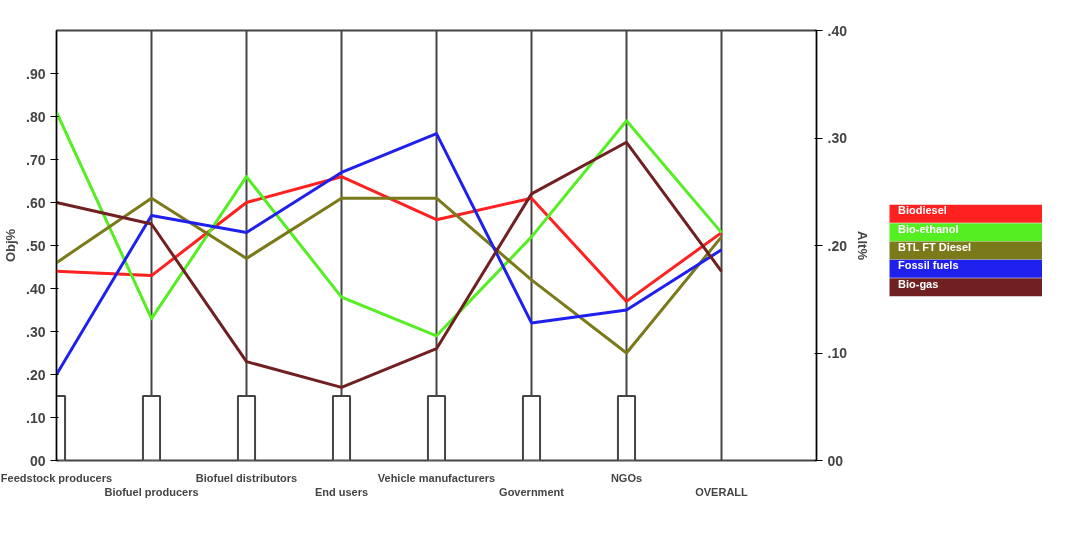 The image size is (1089, 538). Describe the element at coordinates (36, 245) in the screenshot. I see `y-tick-label: .50` at that location.